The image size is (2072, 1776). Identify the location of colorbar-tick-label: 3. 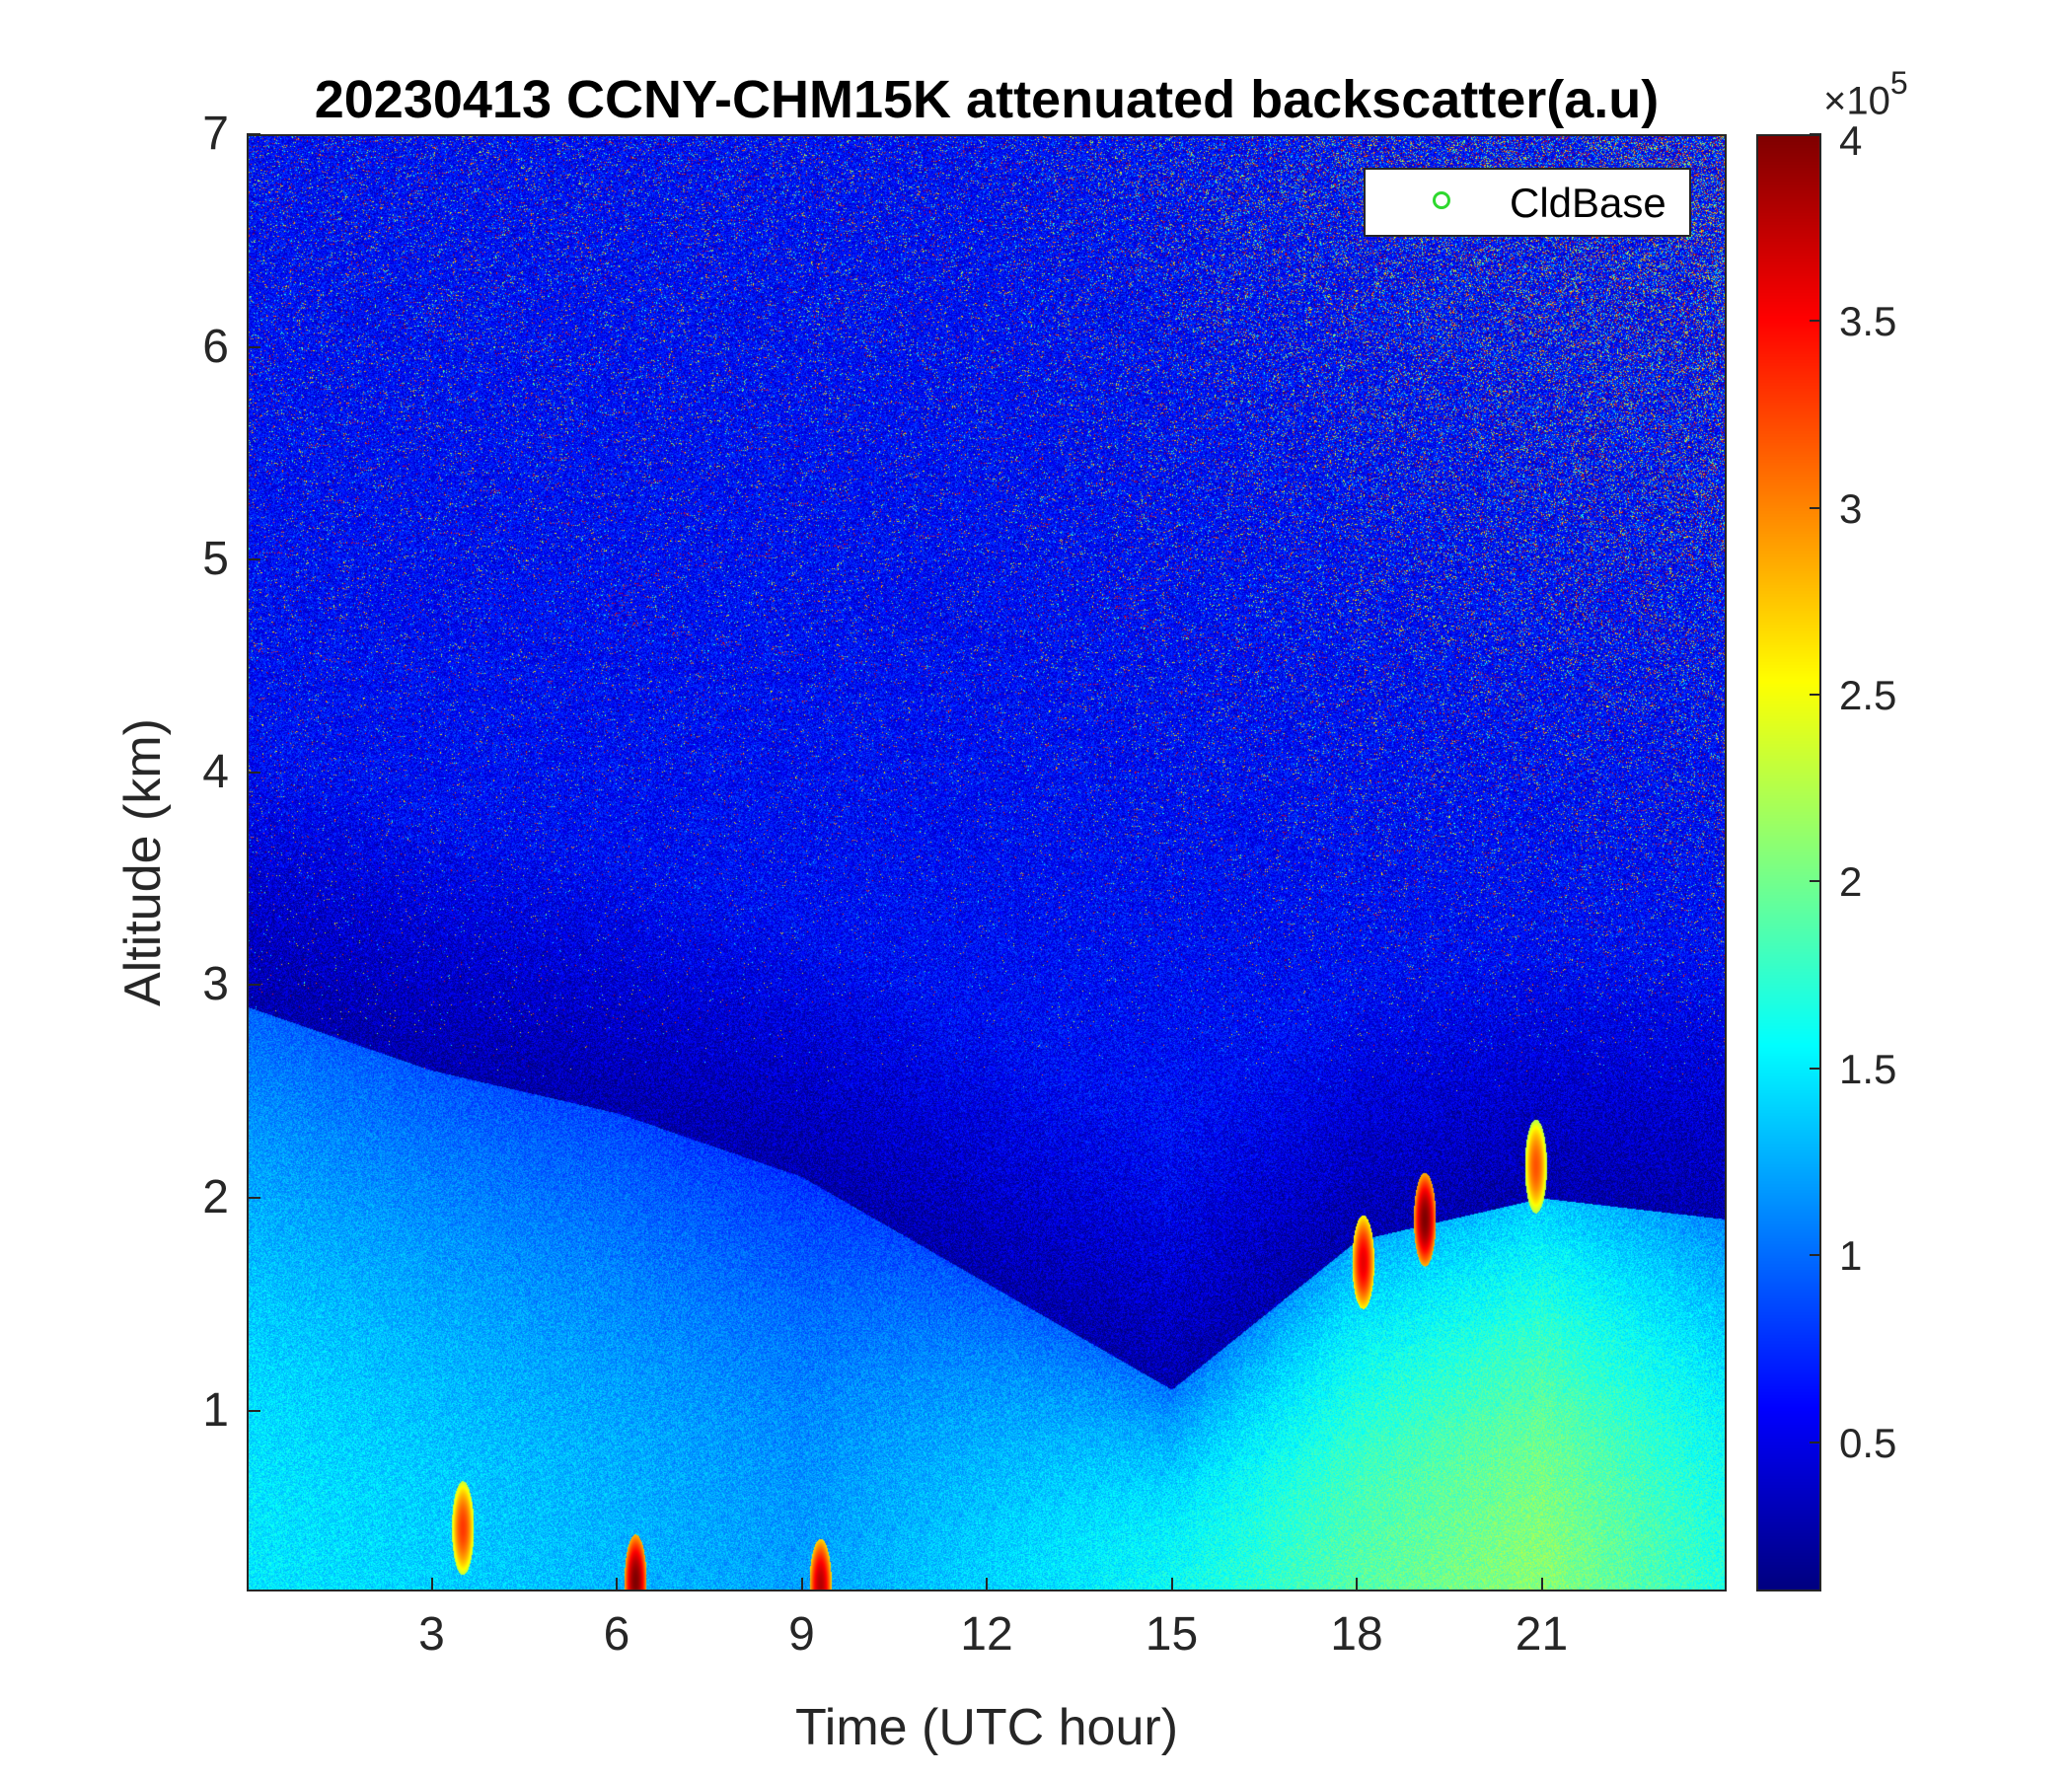
(1851, 508).